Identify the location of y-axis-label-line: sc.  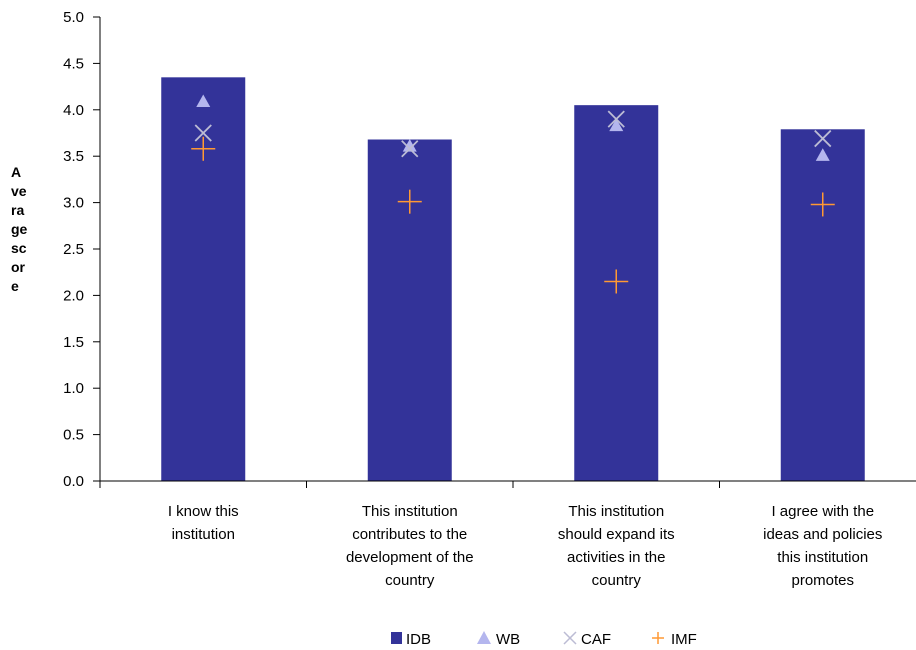
(19, 248).